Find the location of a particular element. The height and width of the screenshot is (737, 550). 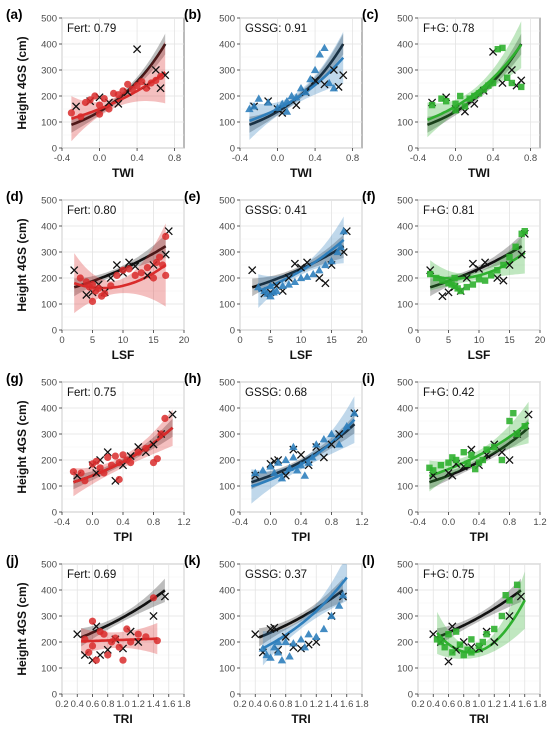

x-tick-label: 1.8 is located at coordinates (361, 704).